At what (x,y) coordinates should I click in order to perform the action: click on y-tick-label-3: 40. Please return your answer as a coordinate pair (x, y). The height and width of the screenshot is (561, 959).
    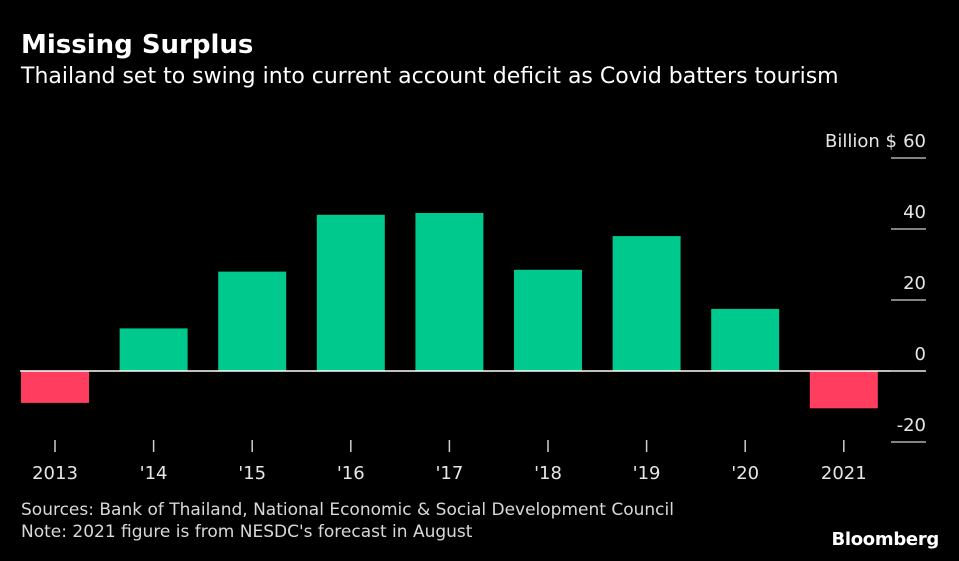
    Looking at the image, I should click on (914, 212).